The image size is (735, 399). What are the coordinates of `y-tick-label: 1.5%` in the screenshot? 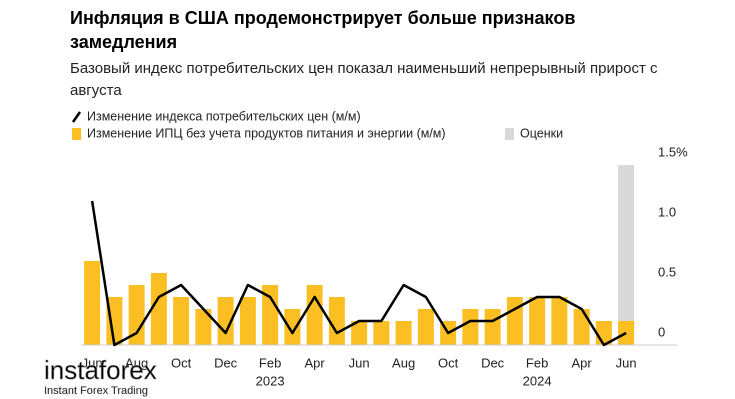 It's located at (673, 151).